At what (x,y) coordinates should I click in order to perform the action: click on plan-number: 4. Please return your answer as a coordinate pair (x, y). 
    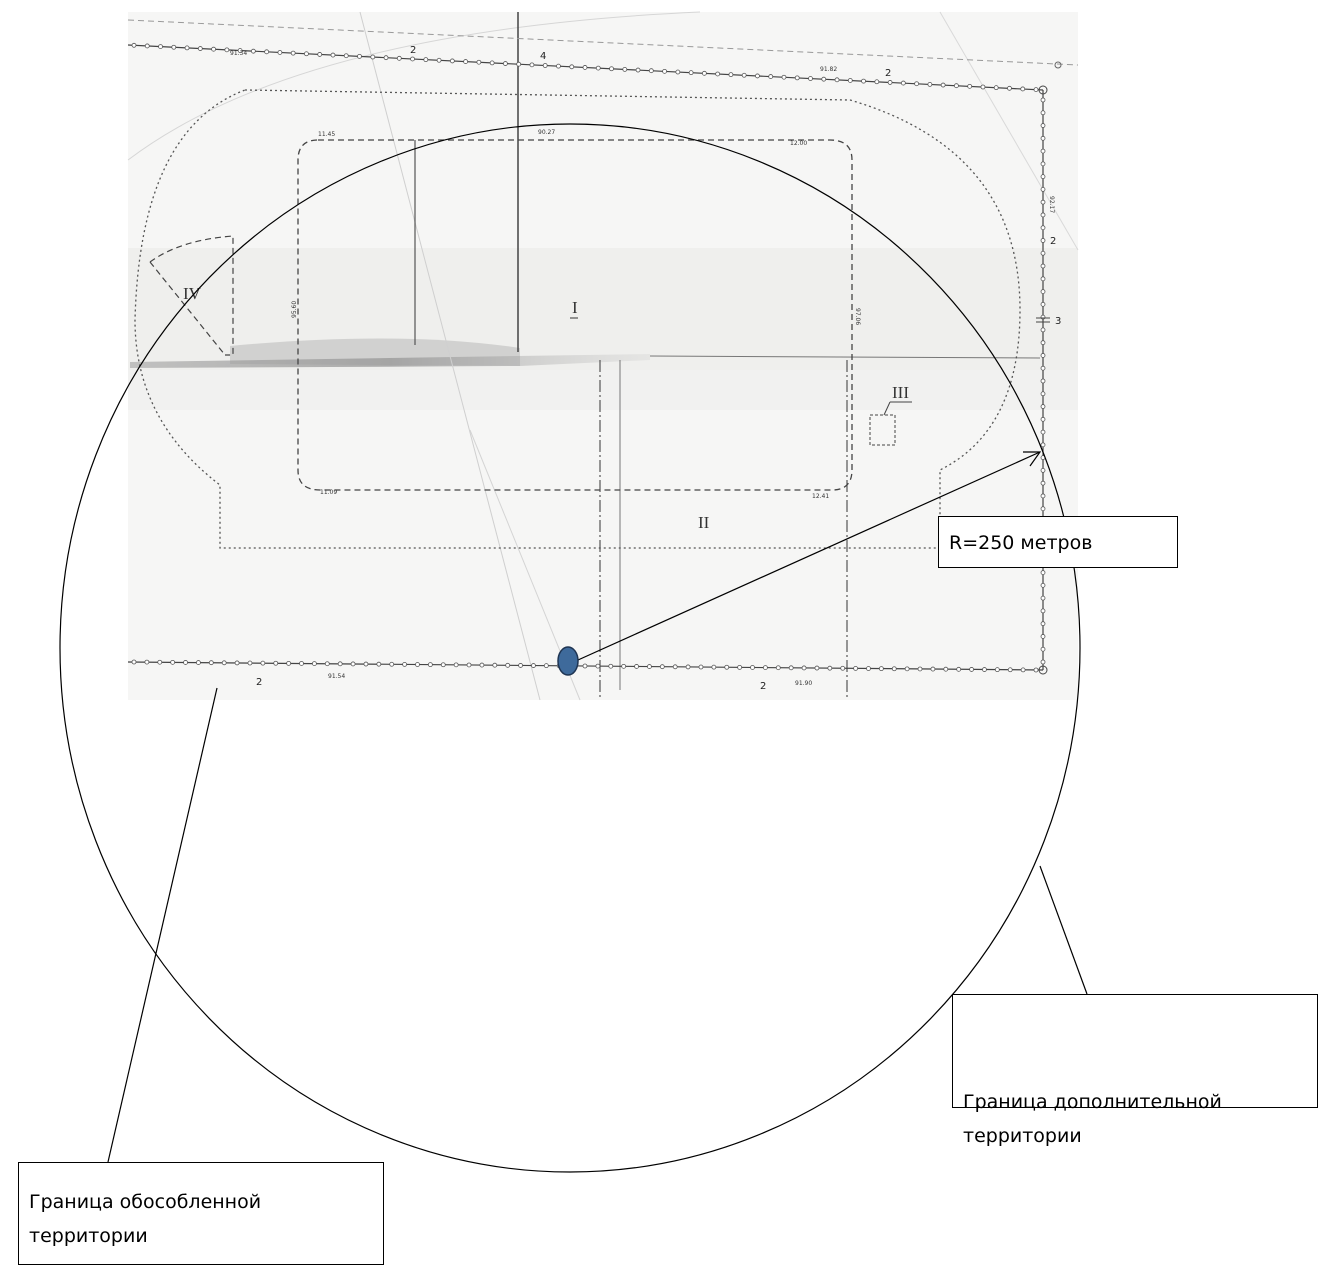
    Looking at the image, I should click on (543, 56).